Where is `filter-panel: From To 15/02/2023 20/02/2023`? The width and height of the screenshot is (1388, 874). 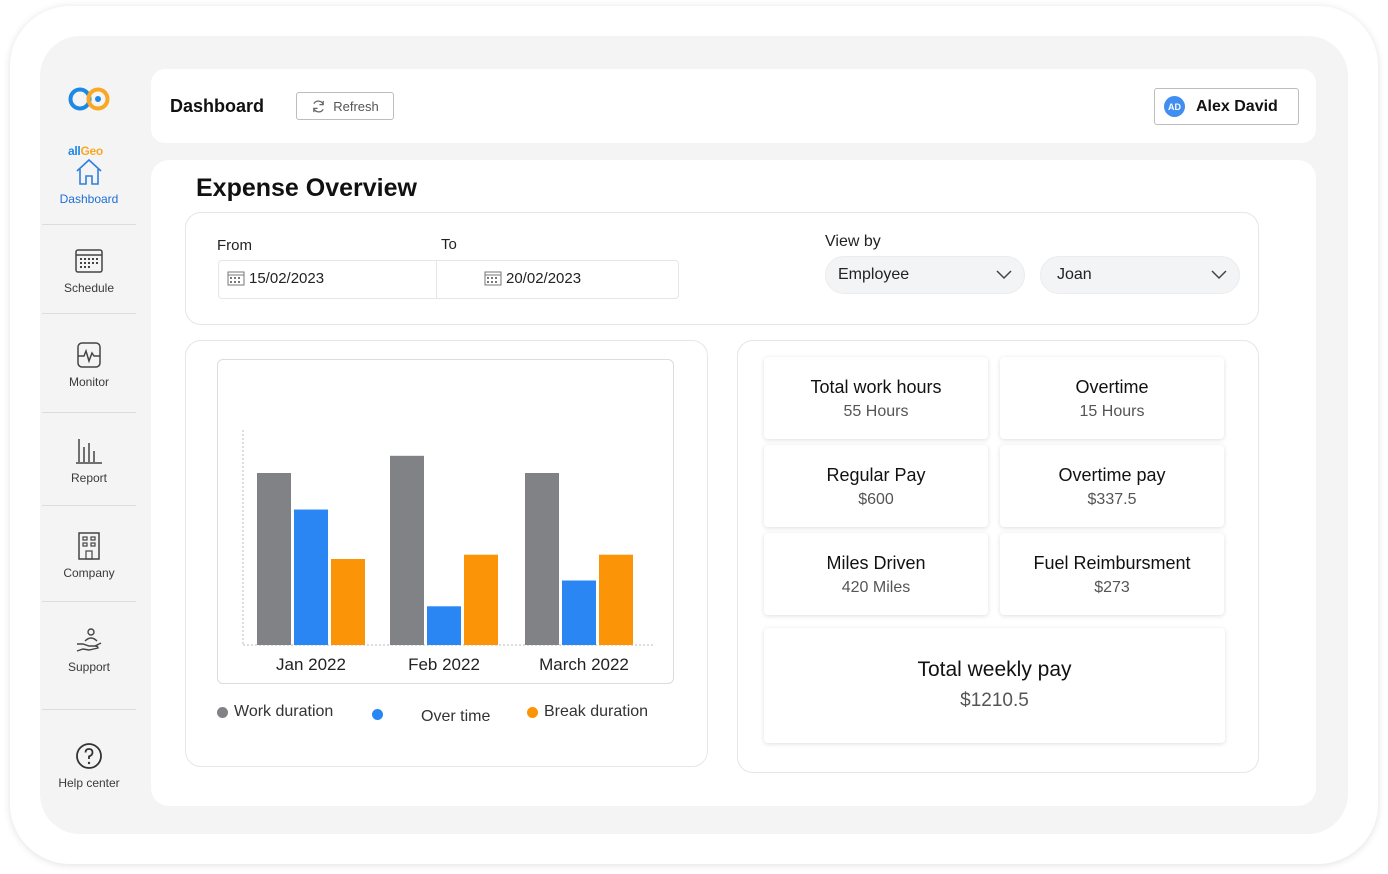
filter-panel: From To 15/02/2023 20/02/2023 is located at coordinates (722, 268).